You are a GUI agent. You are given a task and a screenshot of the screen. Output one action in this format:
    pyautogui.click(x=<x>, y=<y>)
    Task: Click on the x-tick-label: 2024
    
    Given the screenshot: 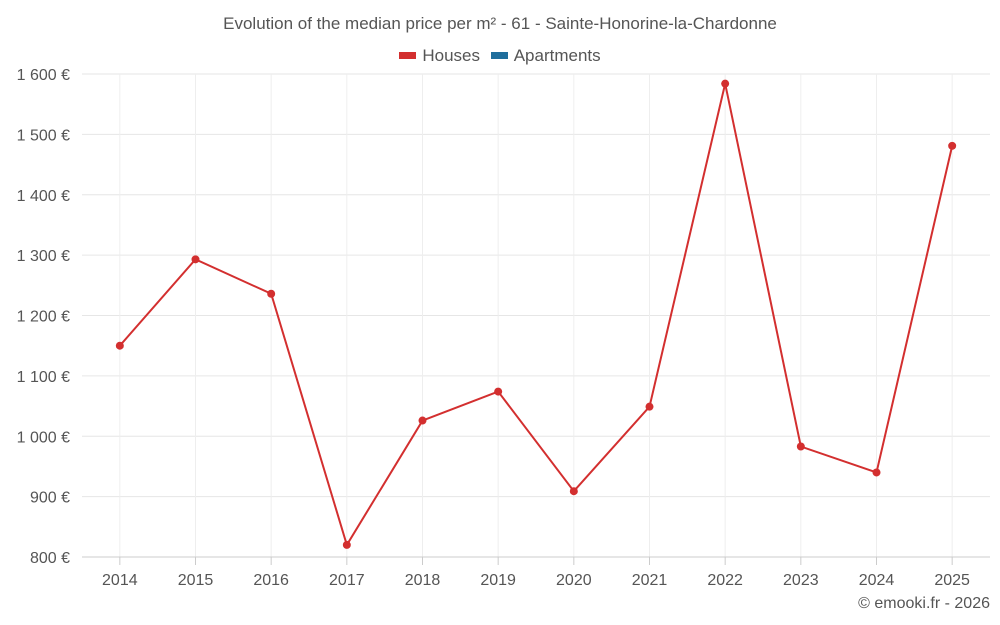 What is the action you would take?
    pyautogui.click(x=877, y=580)
    